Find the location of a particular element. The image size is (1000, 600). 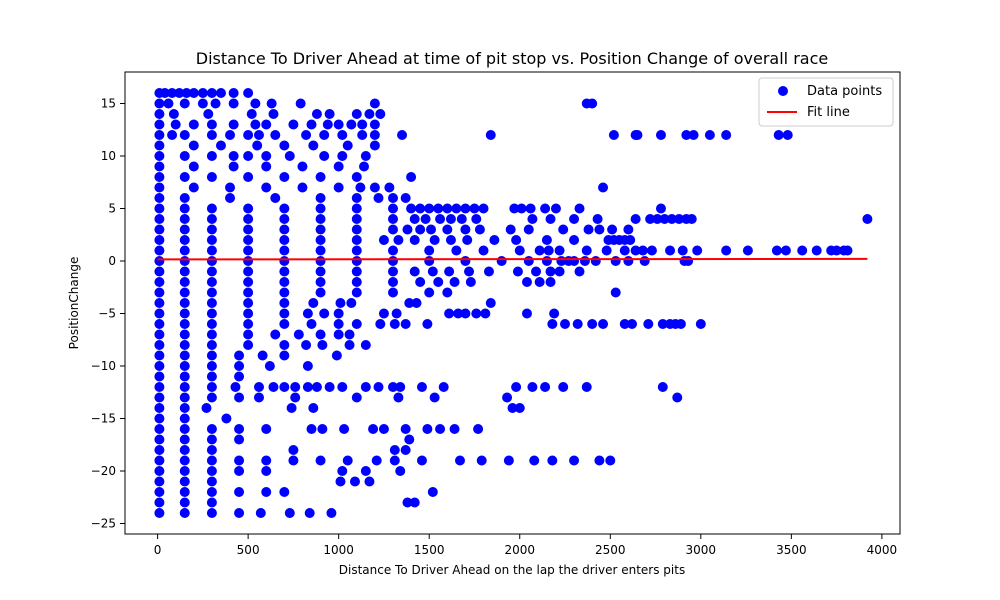

x-tick-label: 2000 is located at coordinates (519, 550).